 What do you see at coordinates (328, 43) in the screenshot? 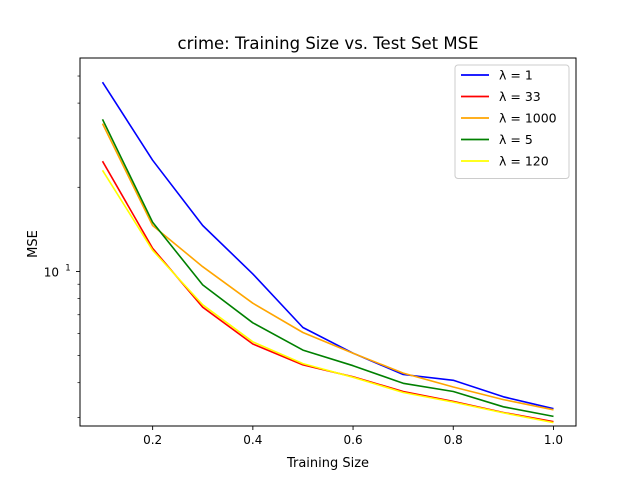
I see `chart-title: crime: Training Size vs. Test Set MSE` at bounding box center [328, 43].